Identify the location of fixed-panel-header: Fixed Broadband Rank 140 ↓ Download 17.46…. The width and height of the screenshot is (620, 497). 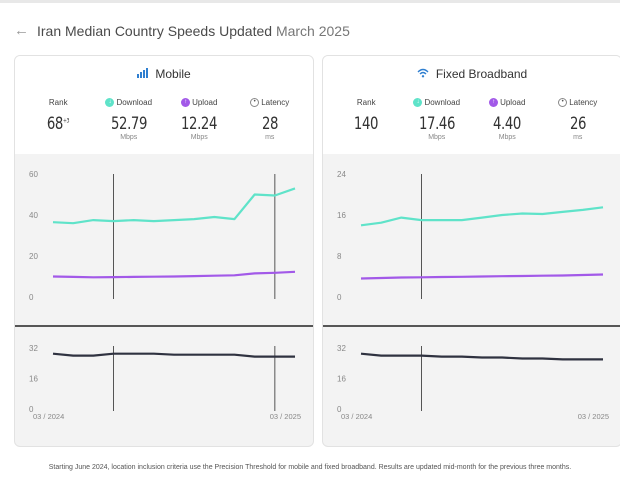
(471, 105).